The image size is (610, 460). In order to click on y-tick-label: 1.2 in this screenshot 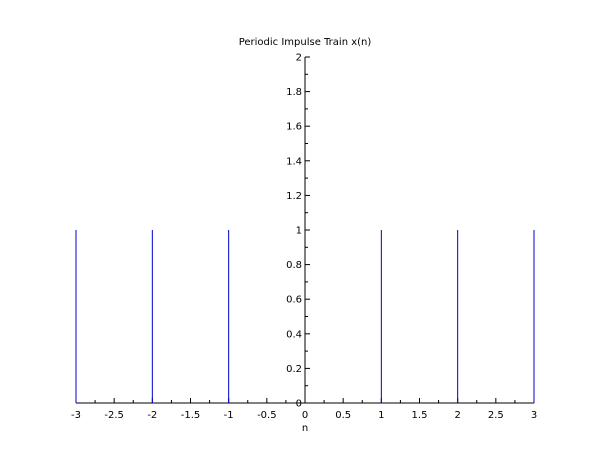, I will do `click(294, 196)`.